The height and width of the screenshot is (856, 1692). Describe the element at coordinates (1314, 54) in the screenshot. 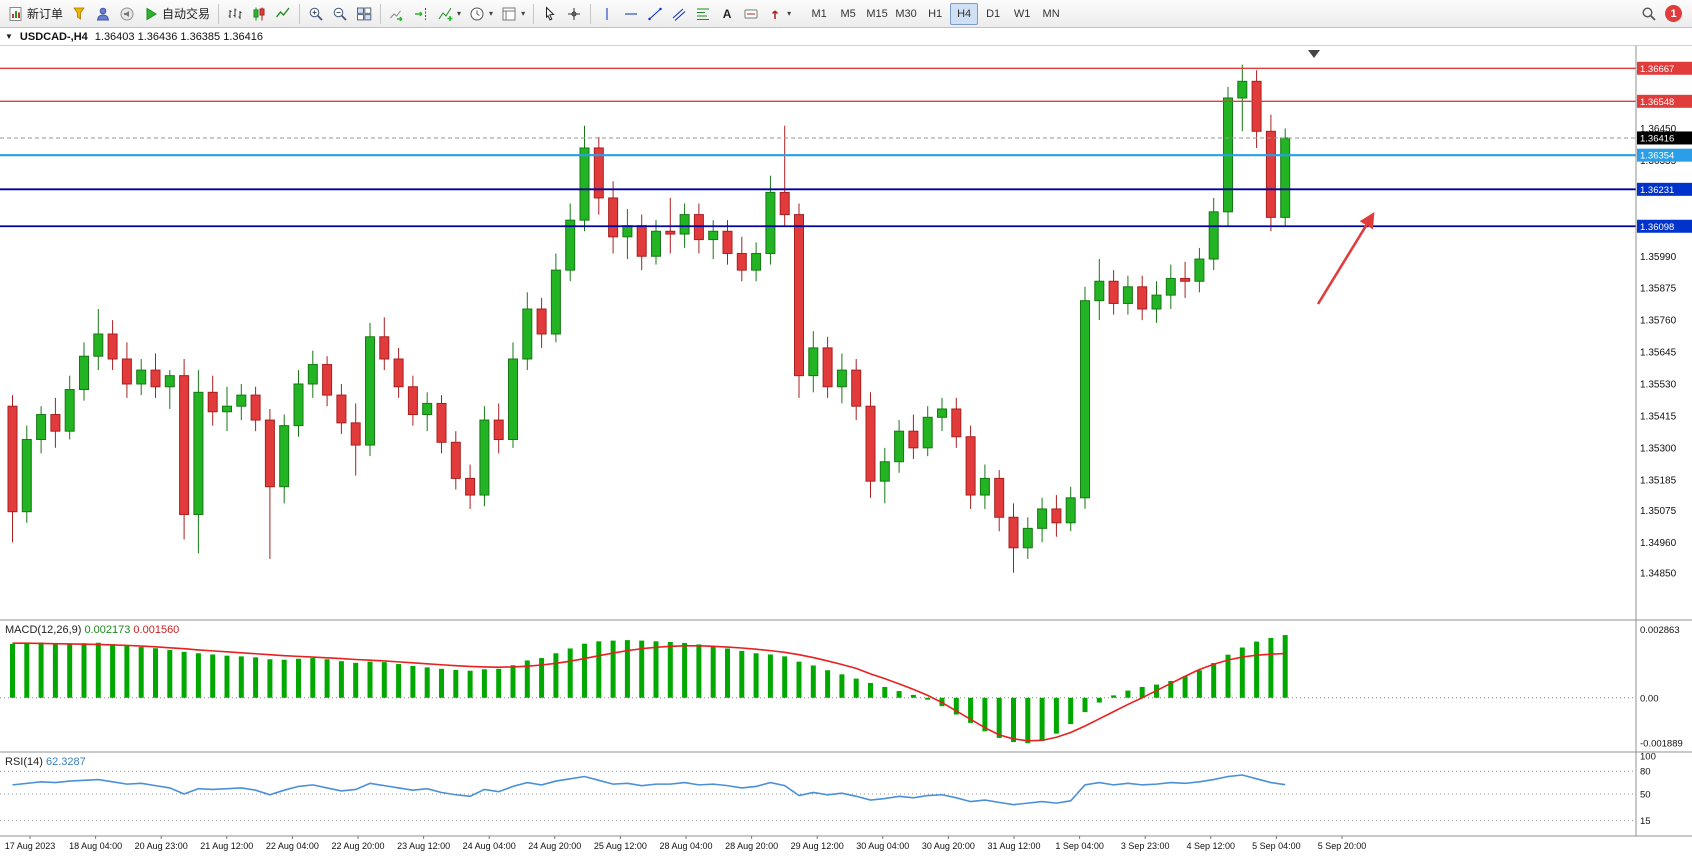

I see `shift-marker` at that location.